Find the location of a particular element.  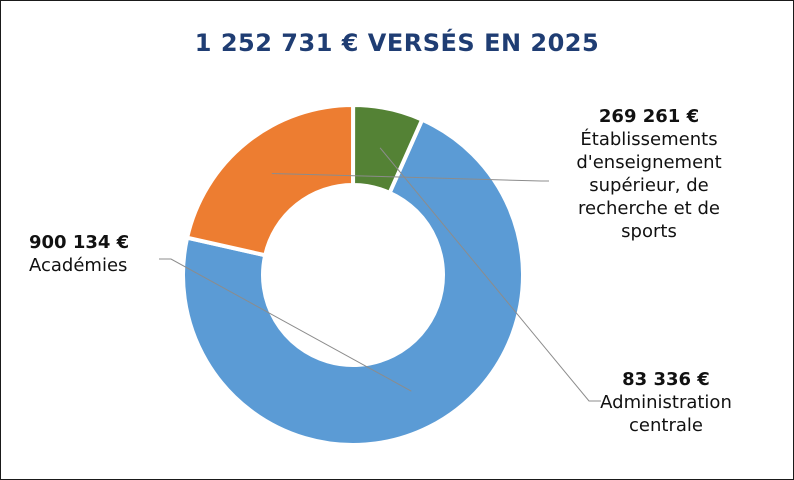

value-label-administration: 83 336 € is located at coordinates (666, 379).